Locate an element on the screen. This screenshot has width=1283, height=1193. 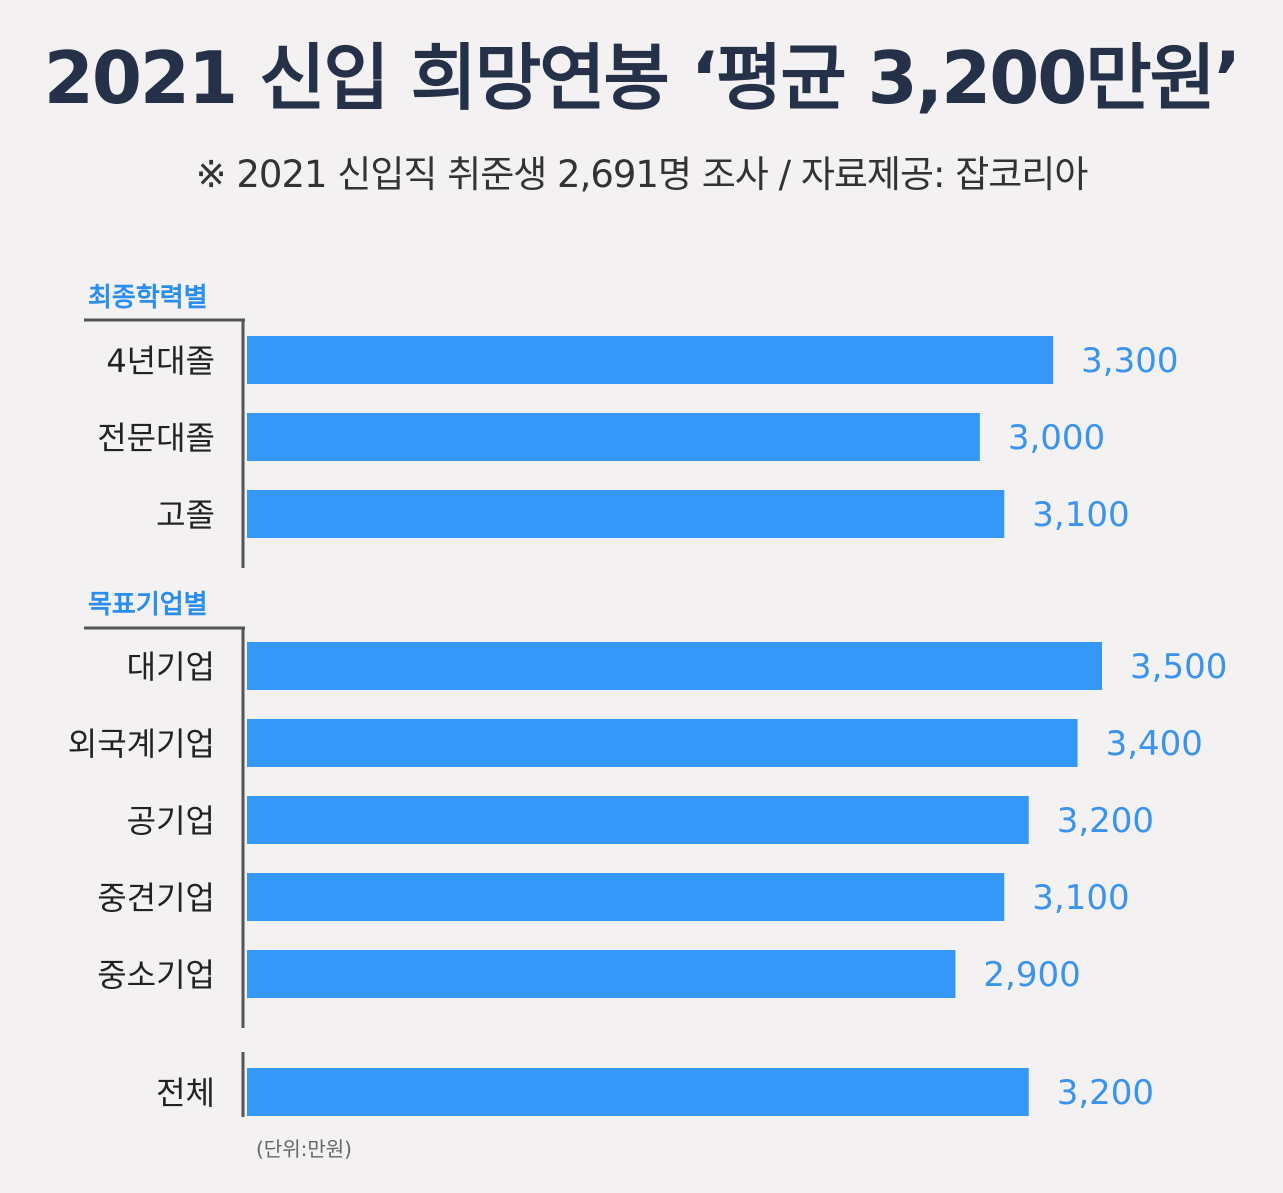
group-label: 목표기업별 is located at coordinates (148, 605).